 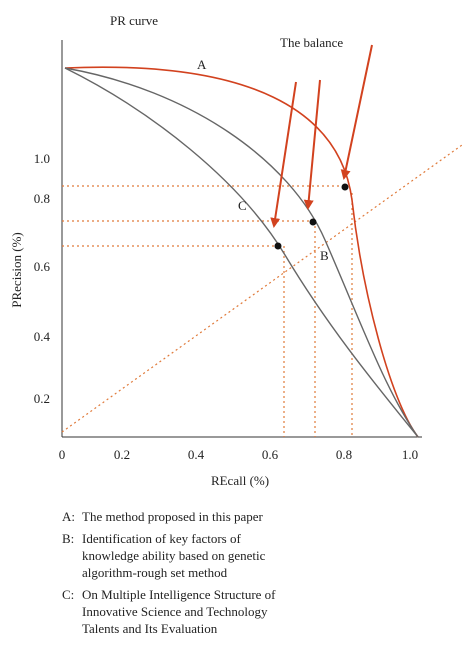 What do you see at coordinates (196, 454) in the screenshot?
I see `x-tick-label: 0.4` at bounding box center [196, 454].